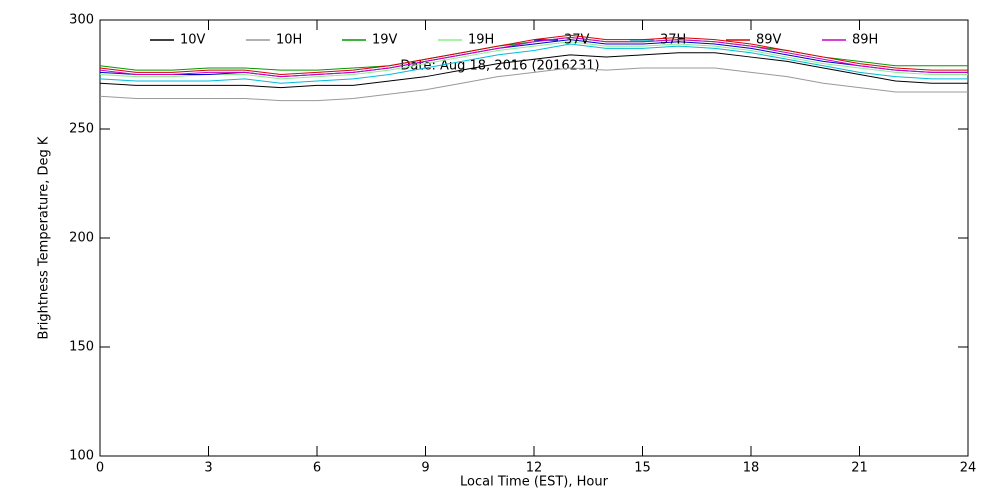 This screenshot has width=1000, height=500. What do you see at coordinates (859, 468) in the screenshot?
I see `x-tick-label: 21` at bounding box center [859, 468].